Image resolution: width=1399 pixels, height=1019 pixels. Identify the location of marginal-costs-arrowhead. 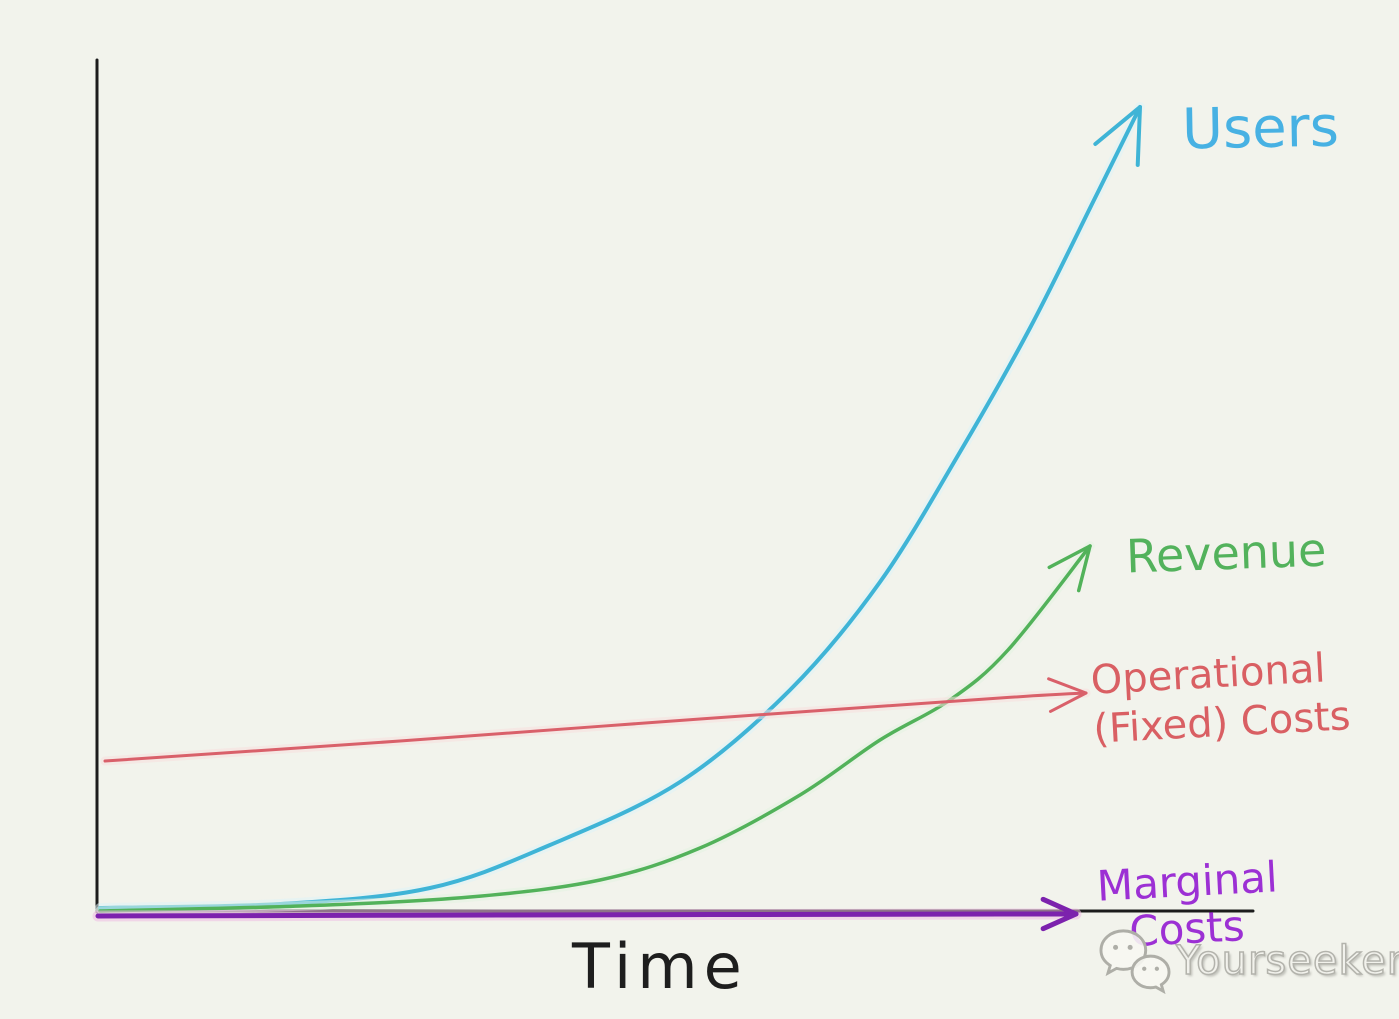
(1059, 914).